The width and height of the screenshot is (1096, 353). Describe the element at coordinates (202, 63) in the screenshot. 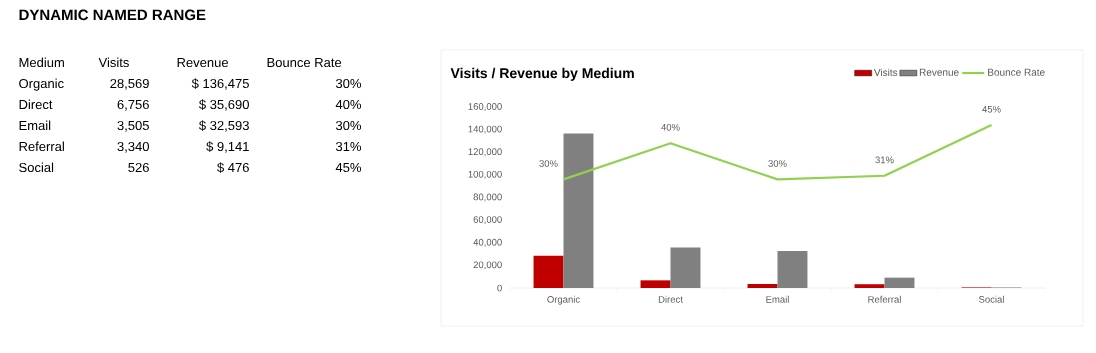

I see `text: Revenue` at that location.